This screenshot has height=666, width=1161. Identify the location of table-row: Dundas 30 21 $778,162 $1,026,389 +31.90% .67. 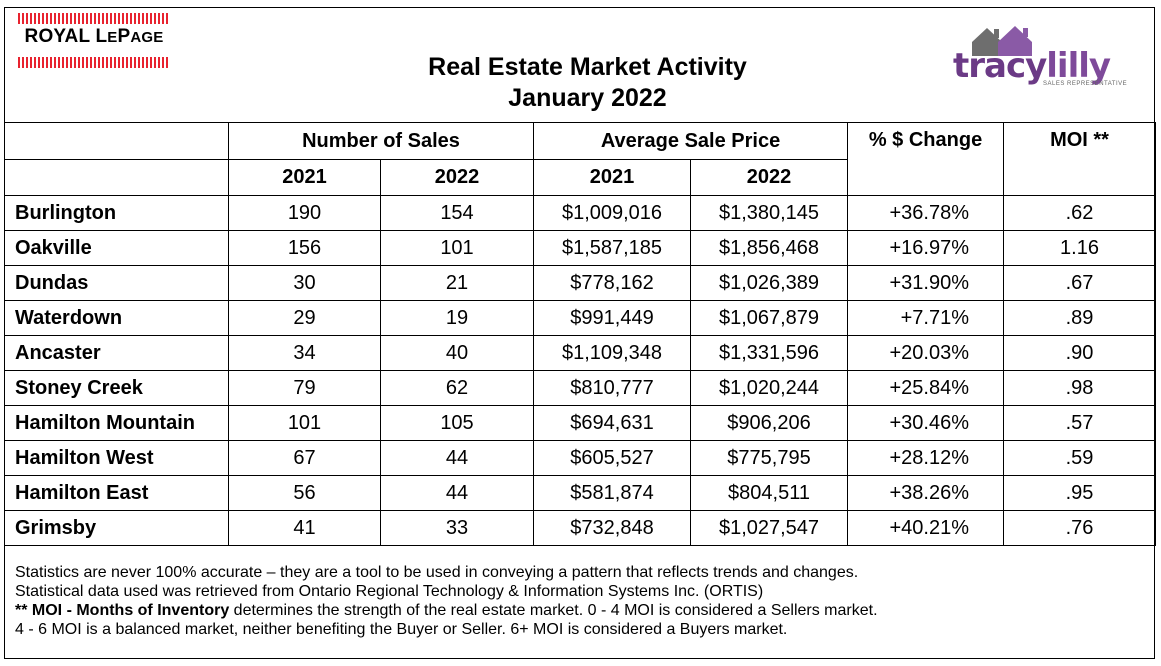
(580, 283).